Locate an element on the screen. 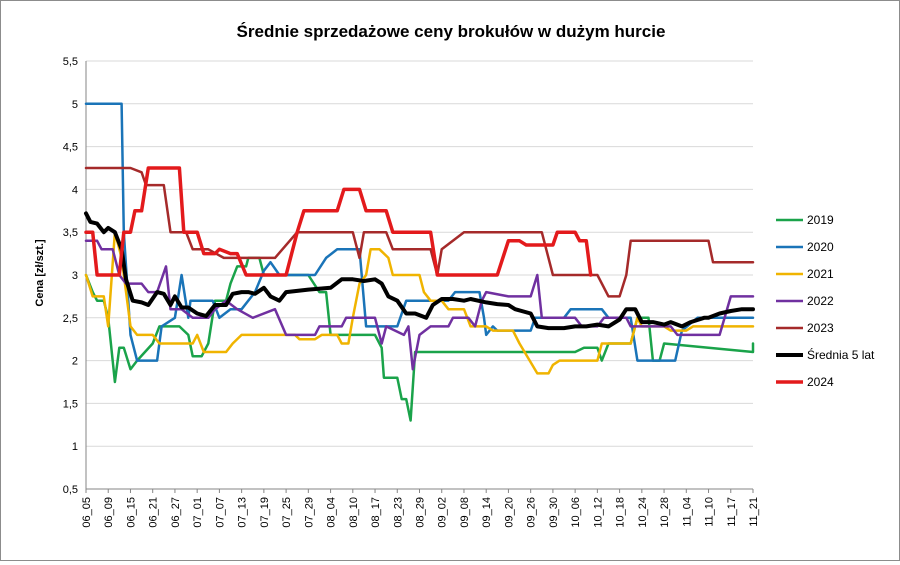  x-tick-label: 11_04 is located at coordinates (687, 512).